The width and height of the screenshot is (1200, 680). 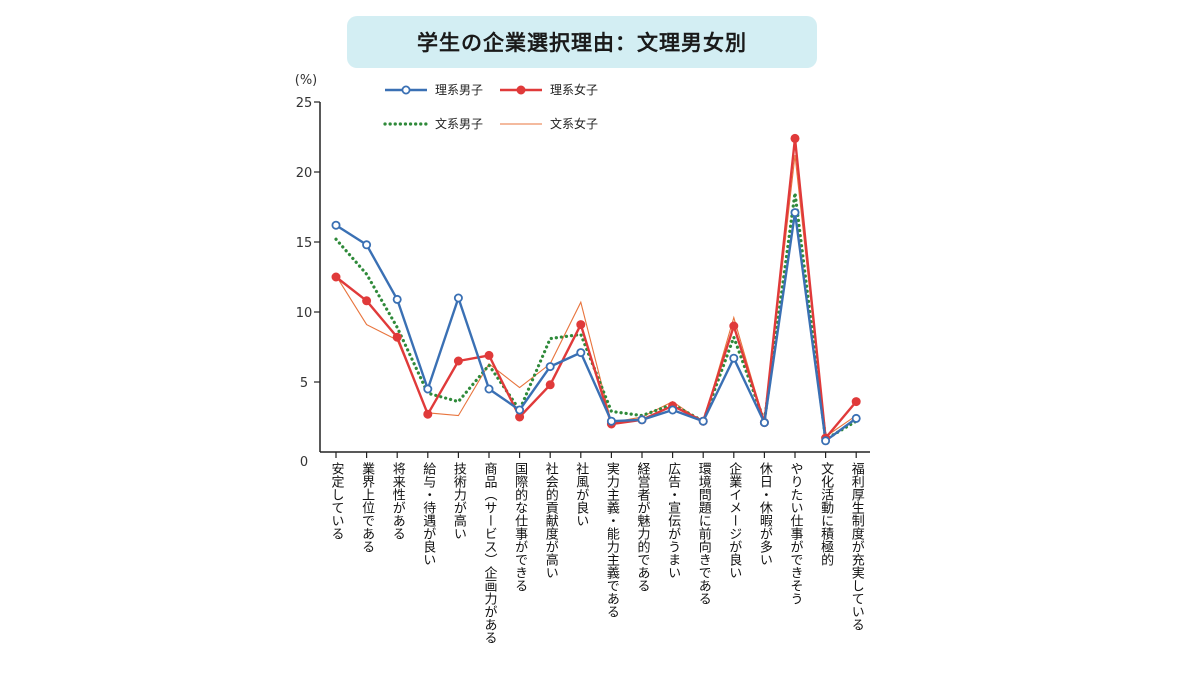 What do you see at coordinates (304, 173) in the screenshot?
I see `y-tick-label: 20` at bounding box center [304, 173].